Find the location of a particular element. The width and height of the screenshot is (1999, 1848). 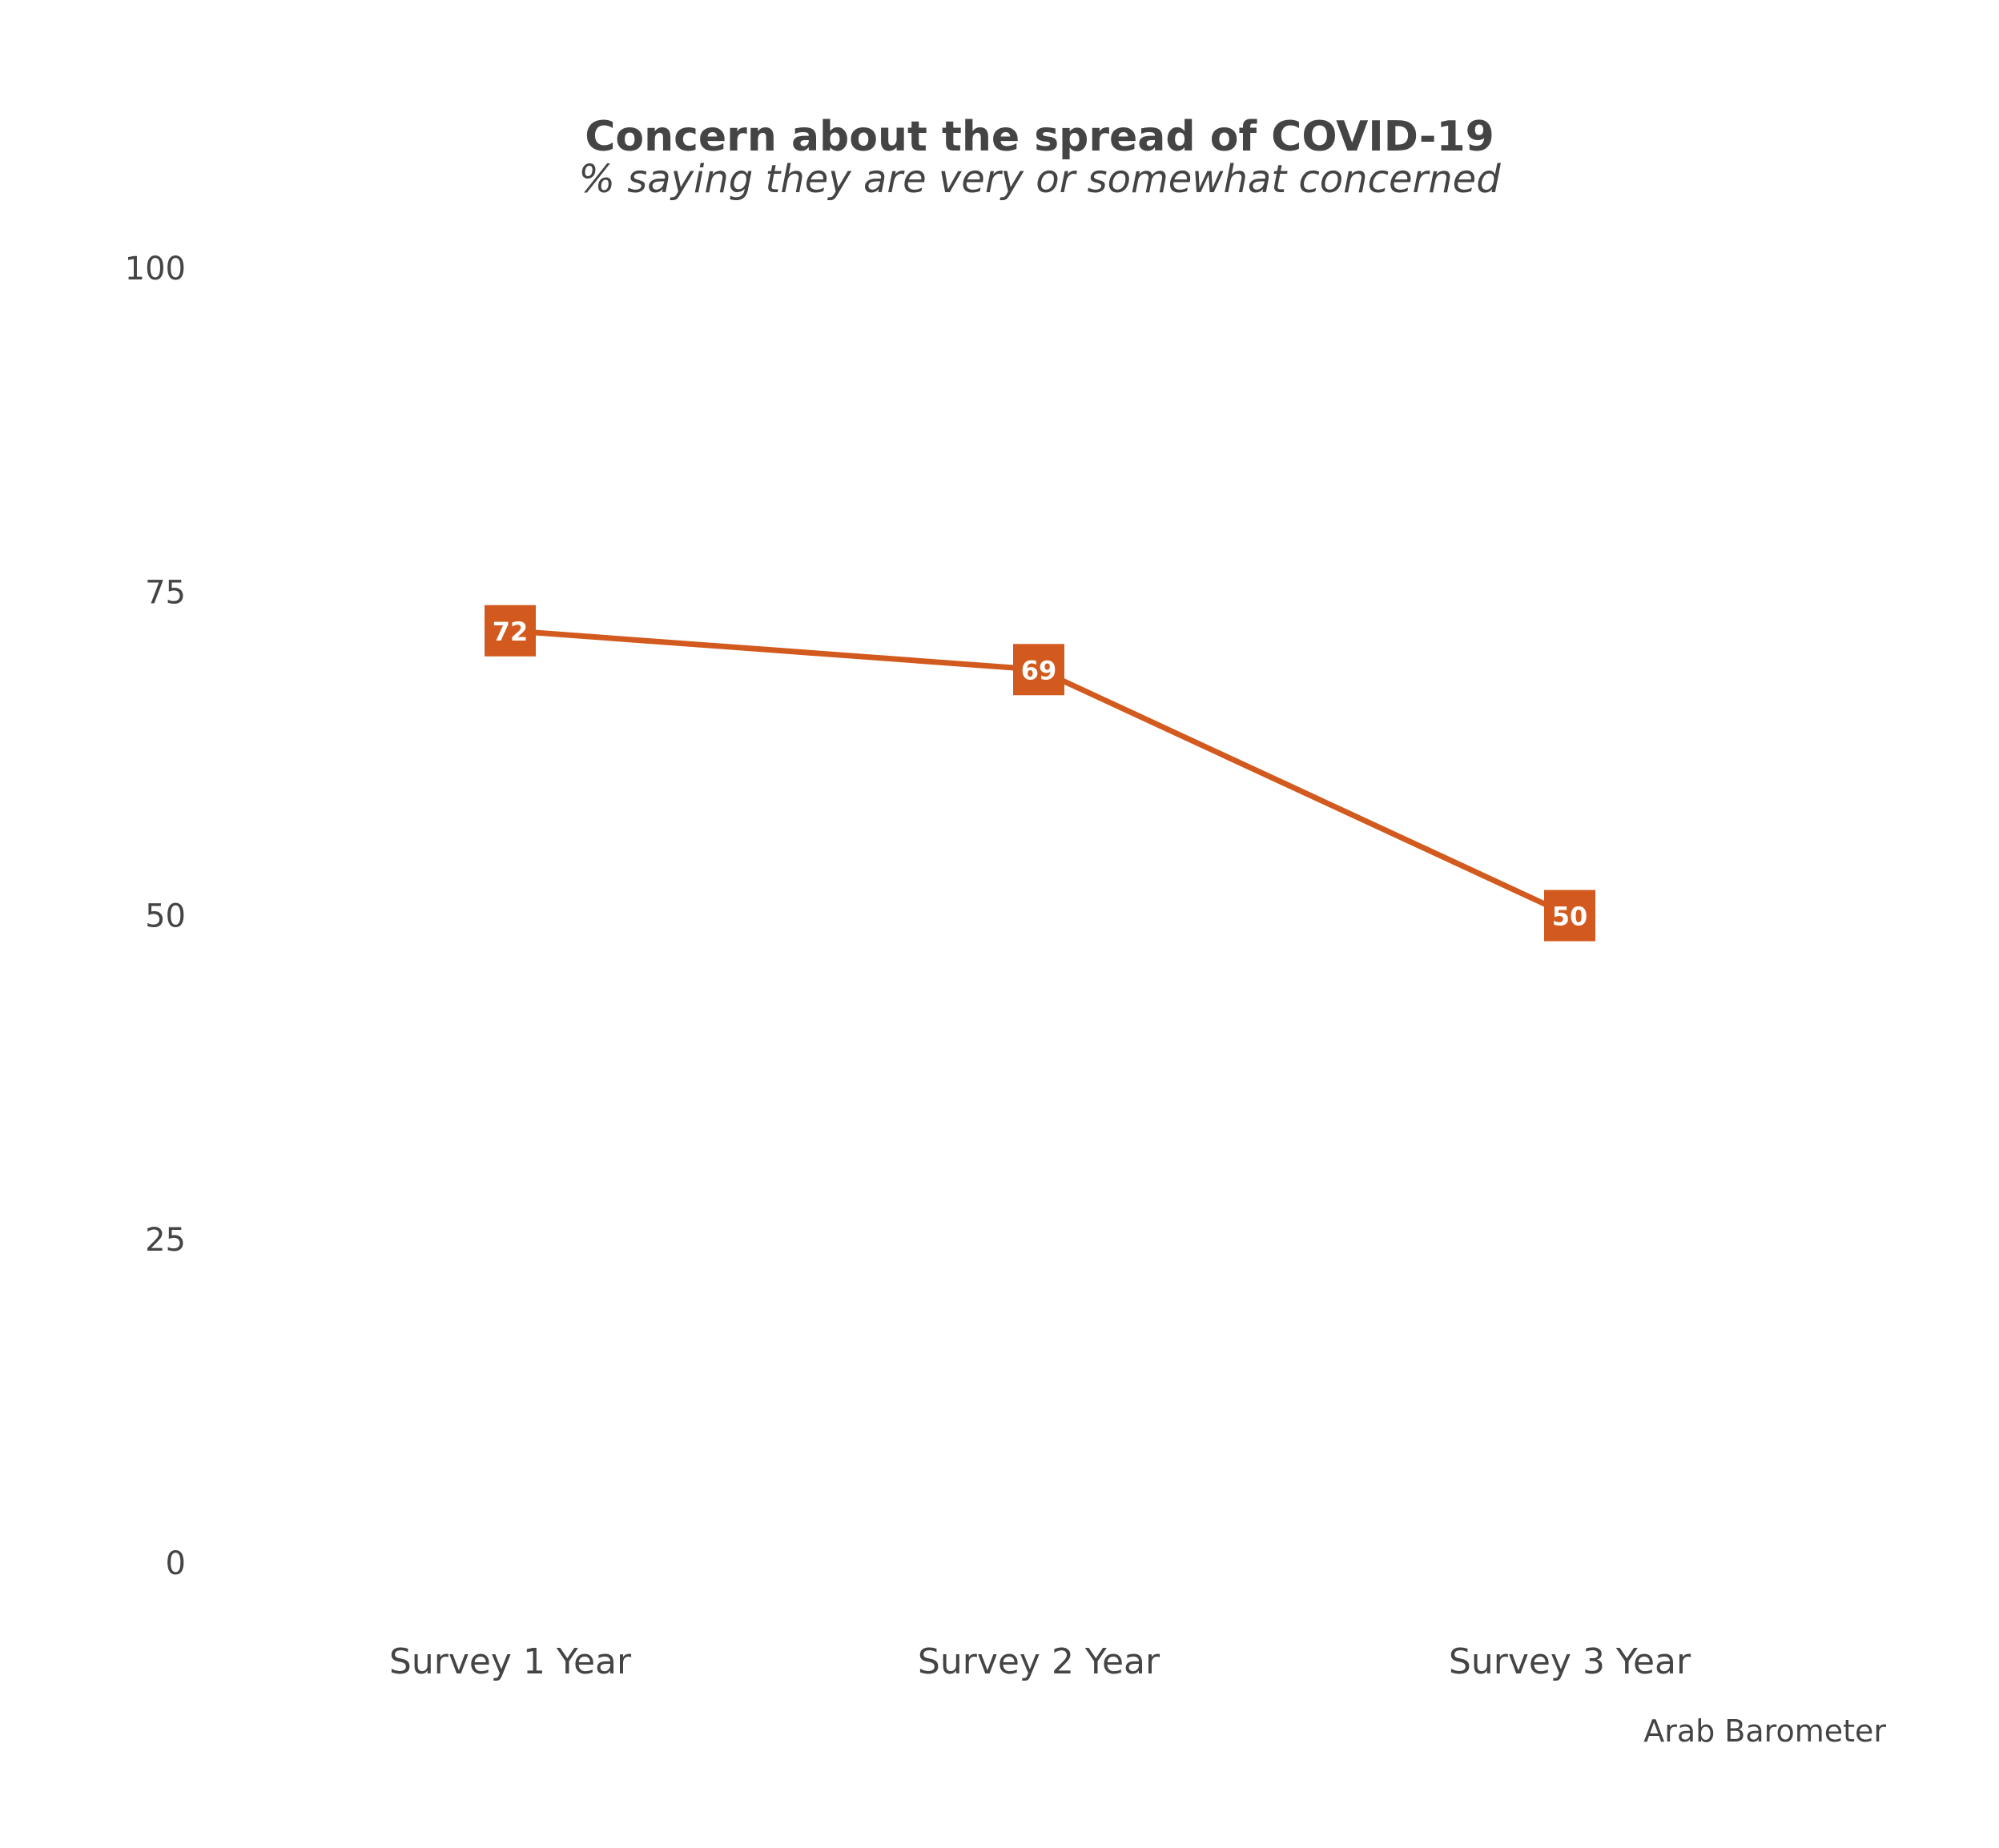

x-tick-label: Survey 2 Year is located at coordinates (1039, 1662).